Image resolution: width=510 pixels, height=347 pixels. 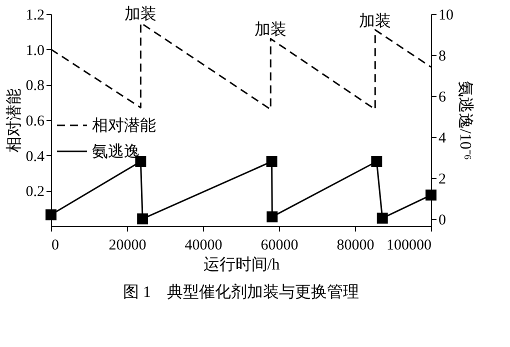 I want to click on y-tick-label: 1.2, so click(x=35, y=16).